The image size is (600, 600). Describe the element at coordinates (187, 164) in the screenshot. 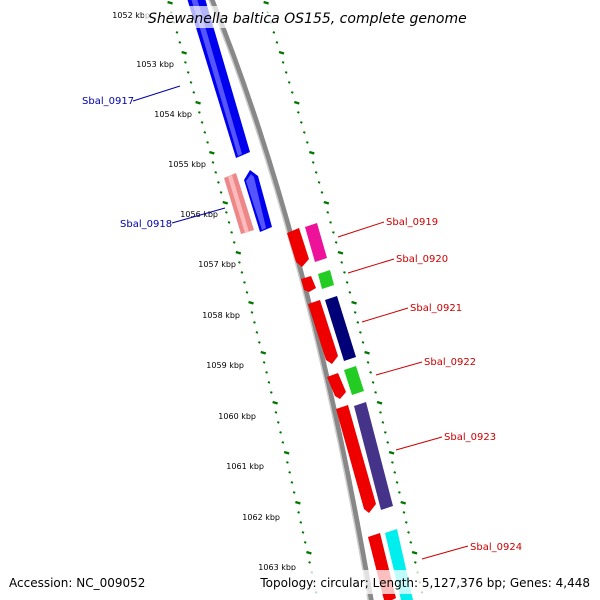

I see `kbp-tick-label: 1055 kbp` at that location.